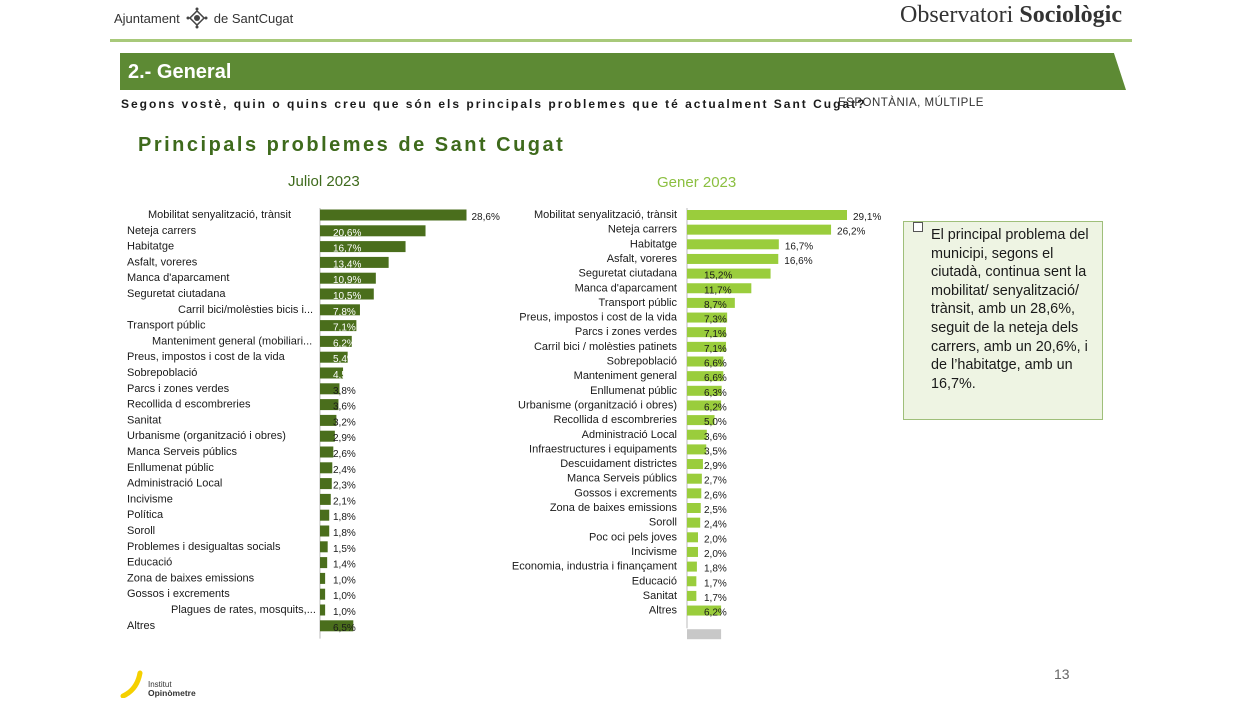 The height and width of the screenshot is (703, 1250). Describe the element at coordinates (160, 684) in the screenshot. I see `footer-logo-line1: Institut` at that location.